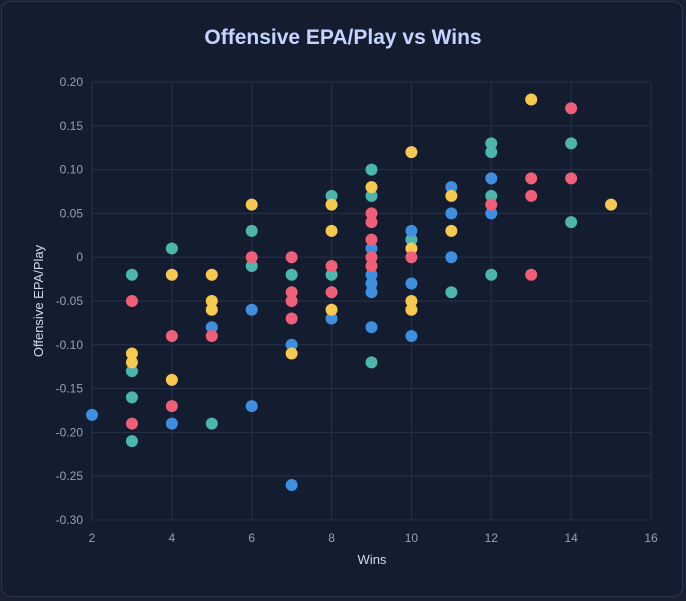 This screenshot has height=601, width=686. Describe the element at coordinates (373, 538) in the screenshot. I see `x-axis-ticks: 2 4 6 8 10 12 14 16` at that location.